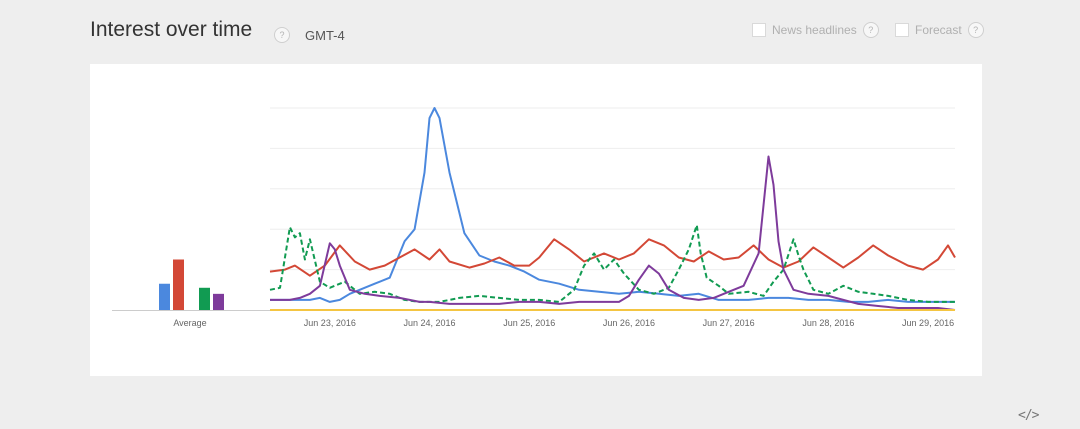  I want to click on news-headlines-checkbox, so click(759, 30).